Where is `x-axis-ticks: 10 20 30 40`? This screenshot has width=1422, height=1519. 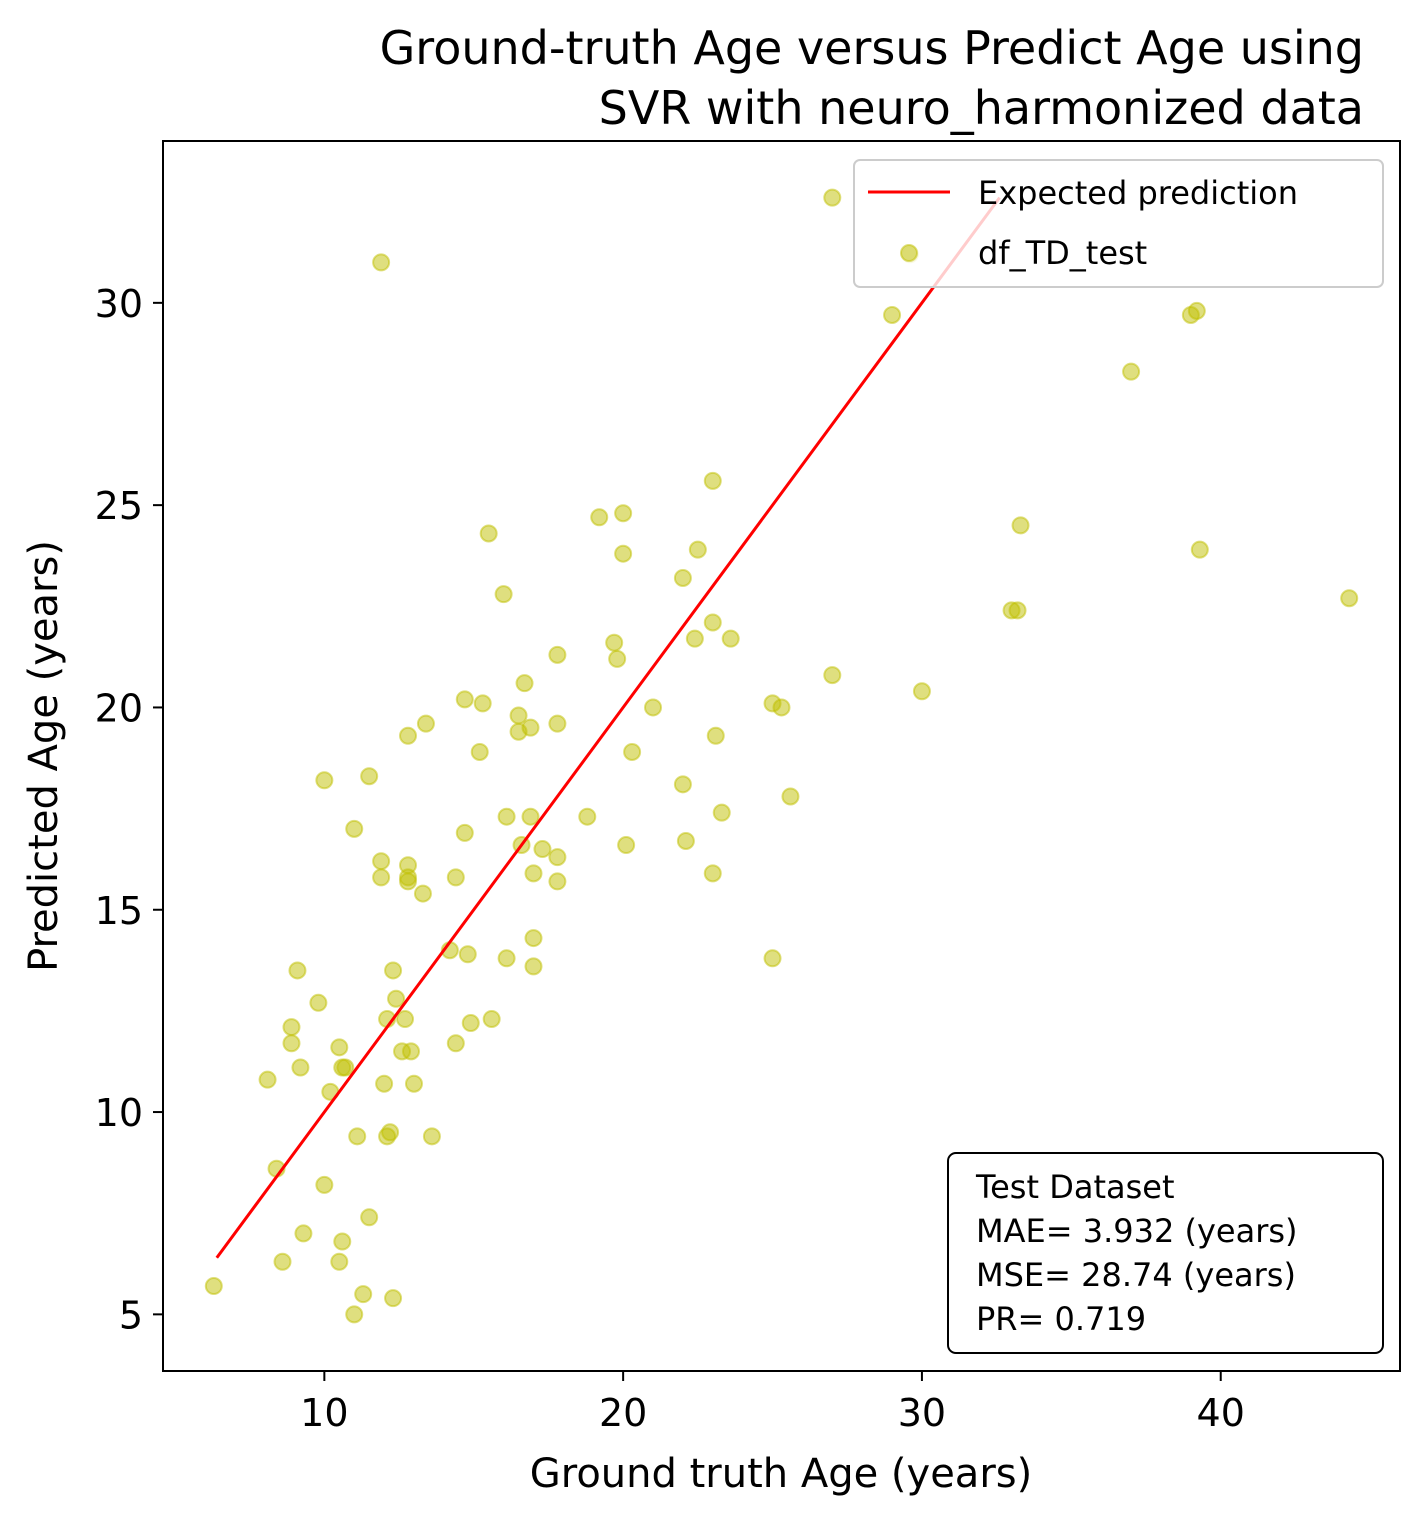 x-axis-ticks: 10 20 30 40 is located at coordinates (772, 1403).